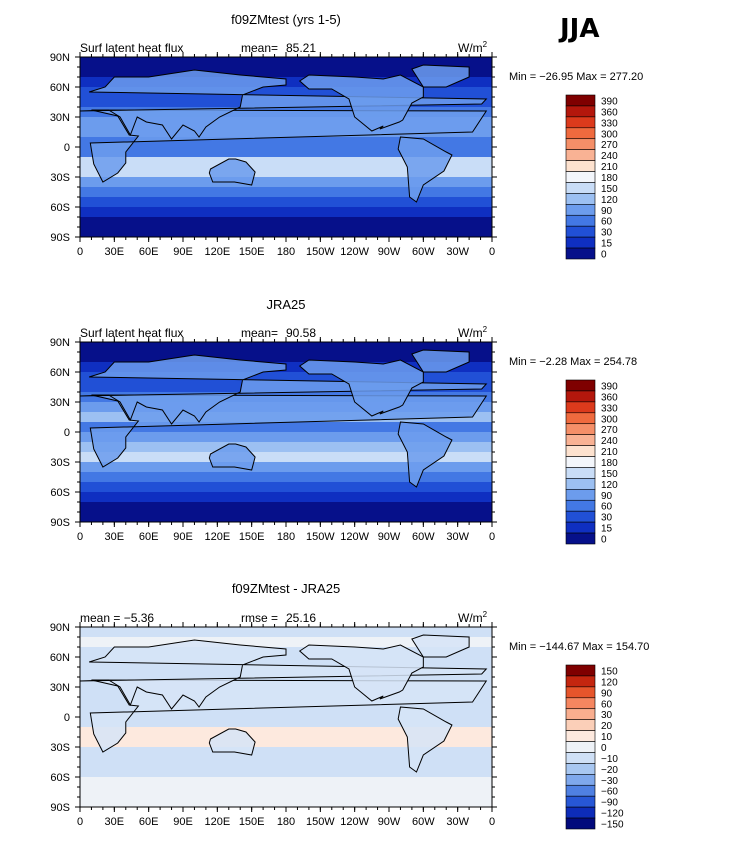  What do you see at coordinates (259, 48) in the screenshot?
I see `mean-label: mean=` at bounding box center [259, 48].